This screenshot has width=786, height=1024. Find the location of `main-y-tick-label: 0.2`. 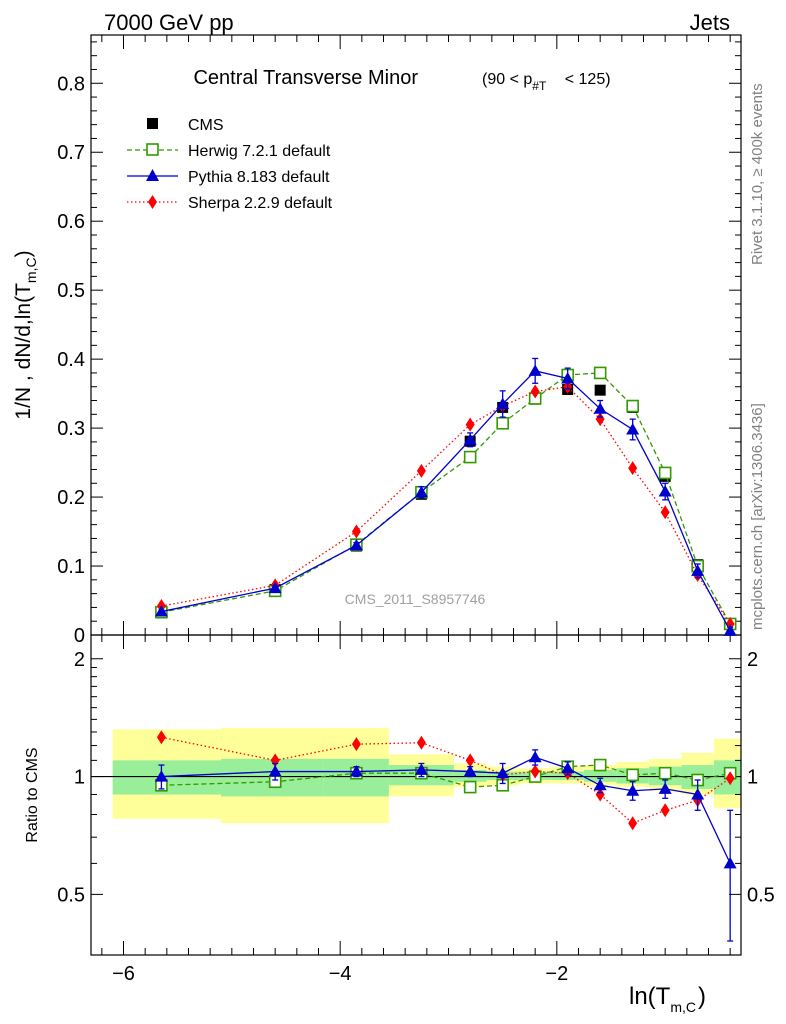

main-y-tick-label: 0.2 is located at coordinates (71, 498).